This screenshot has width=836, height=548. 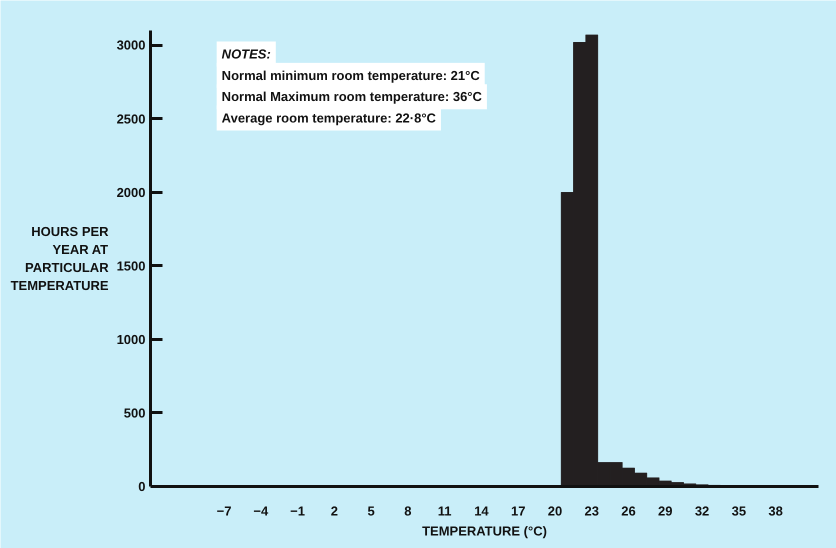 I want to click on y-tick-label: 3000, so click(x=131, y=45).